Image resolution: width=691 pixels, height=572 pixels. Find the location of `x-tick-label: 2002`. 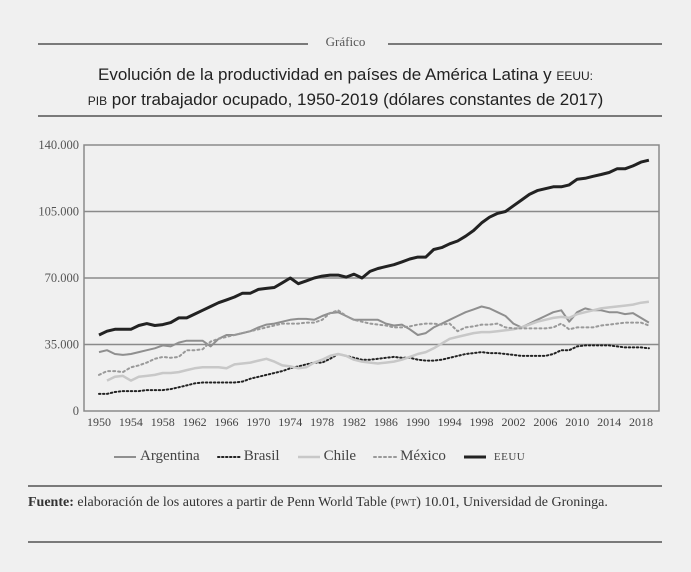

x-tick-label: 2002 is located at coordinates (513, 422).